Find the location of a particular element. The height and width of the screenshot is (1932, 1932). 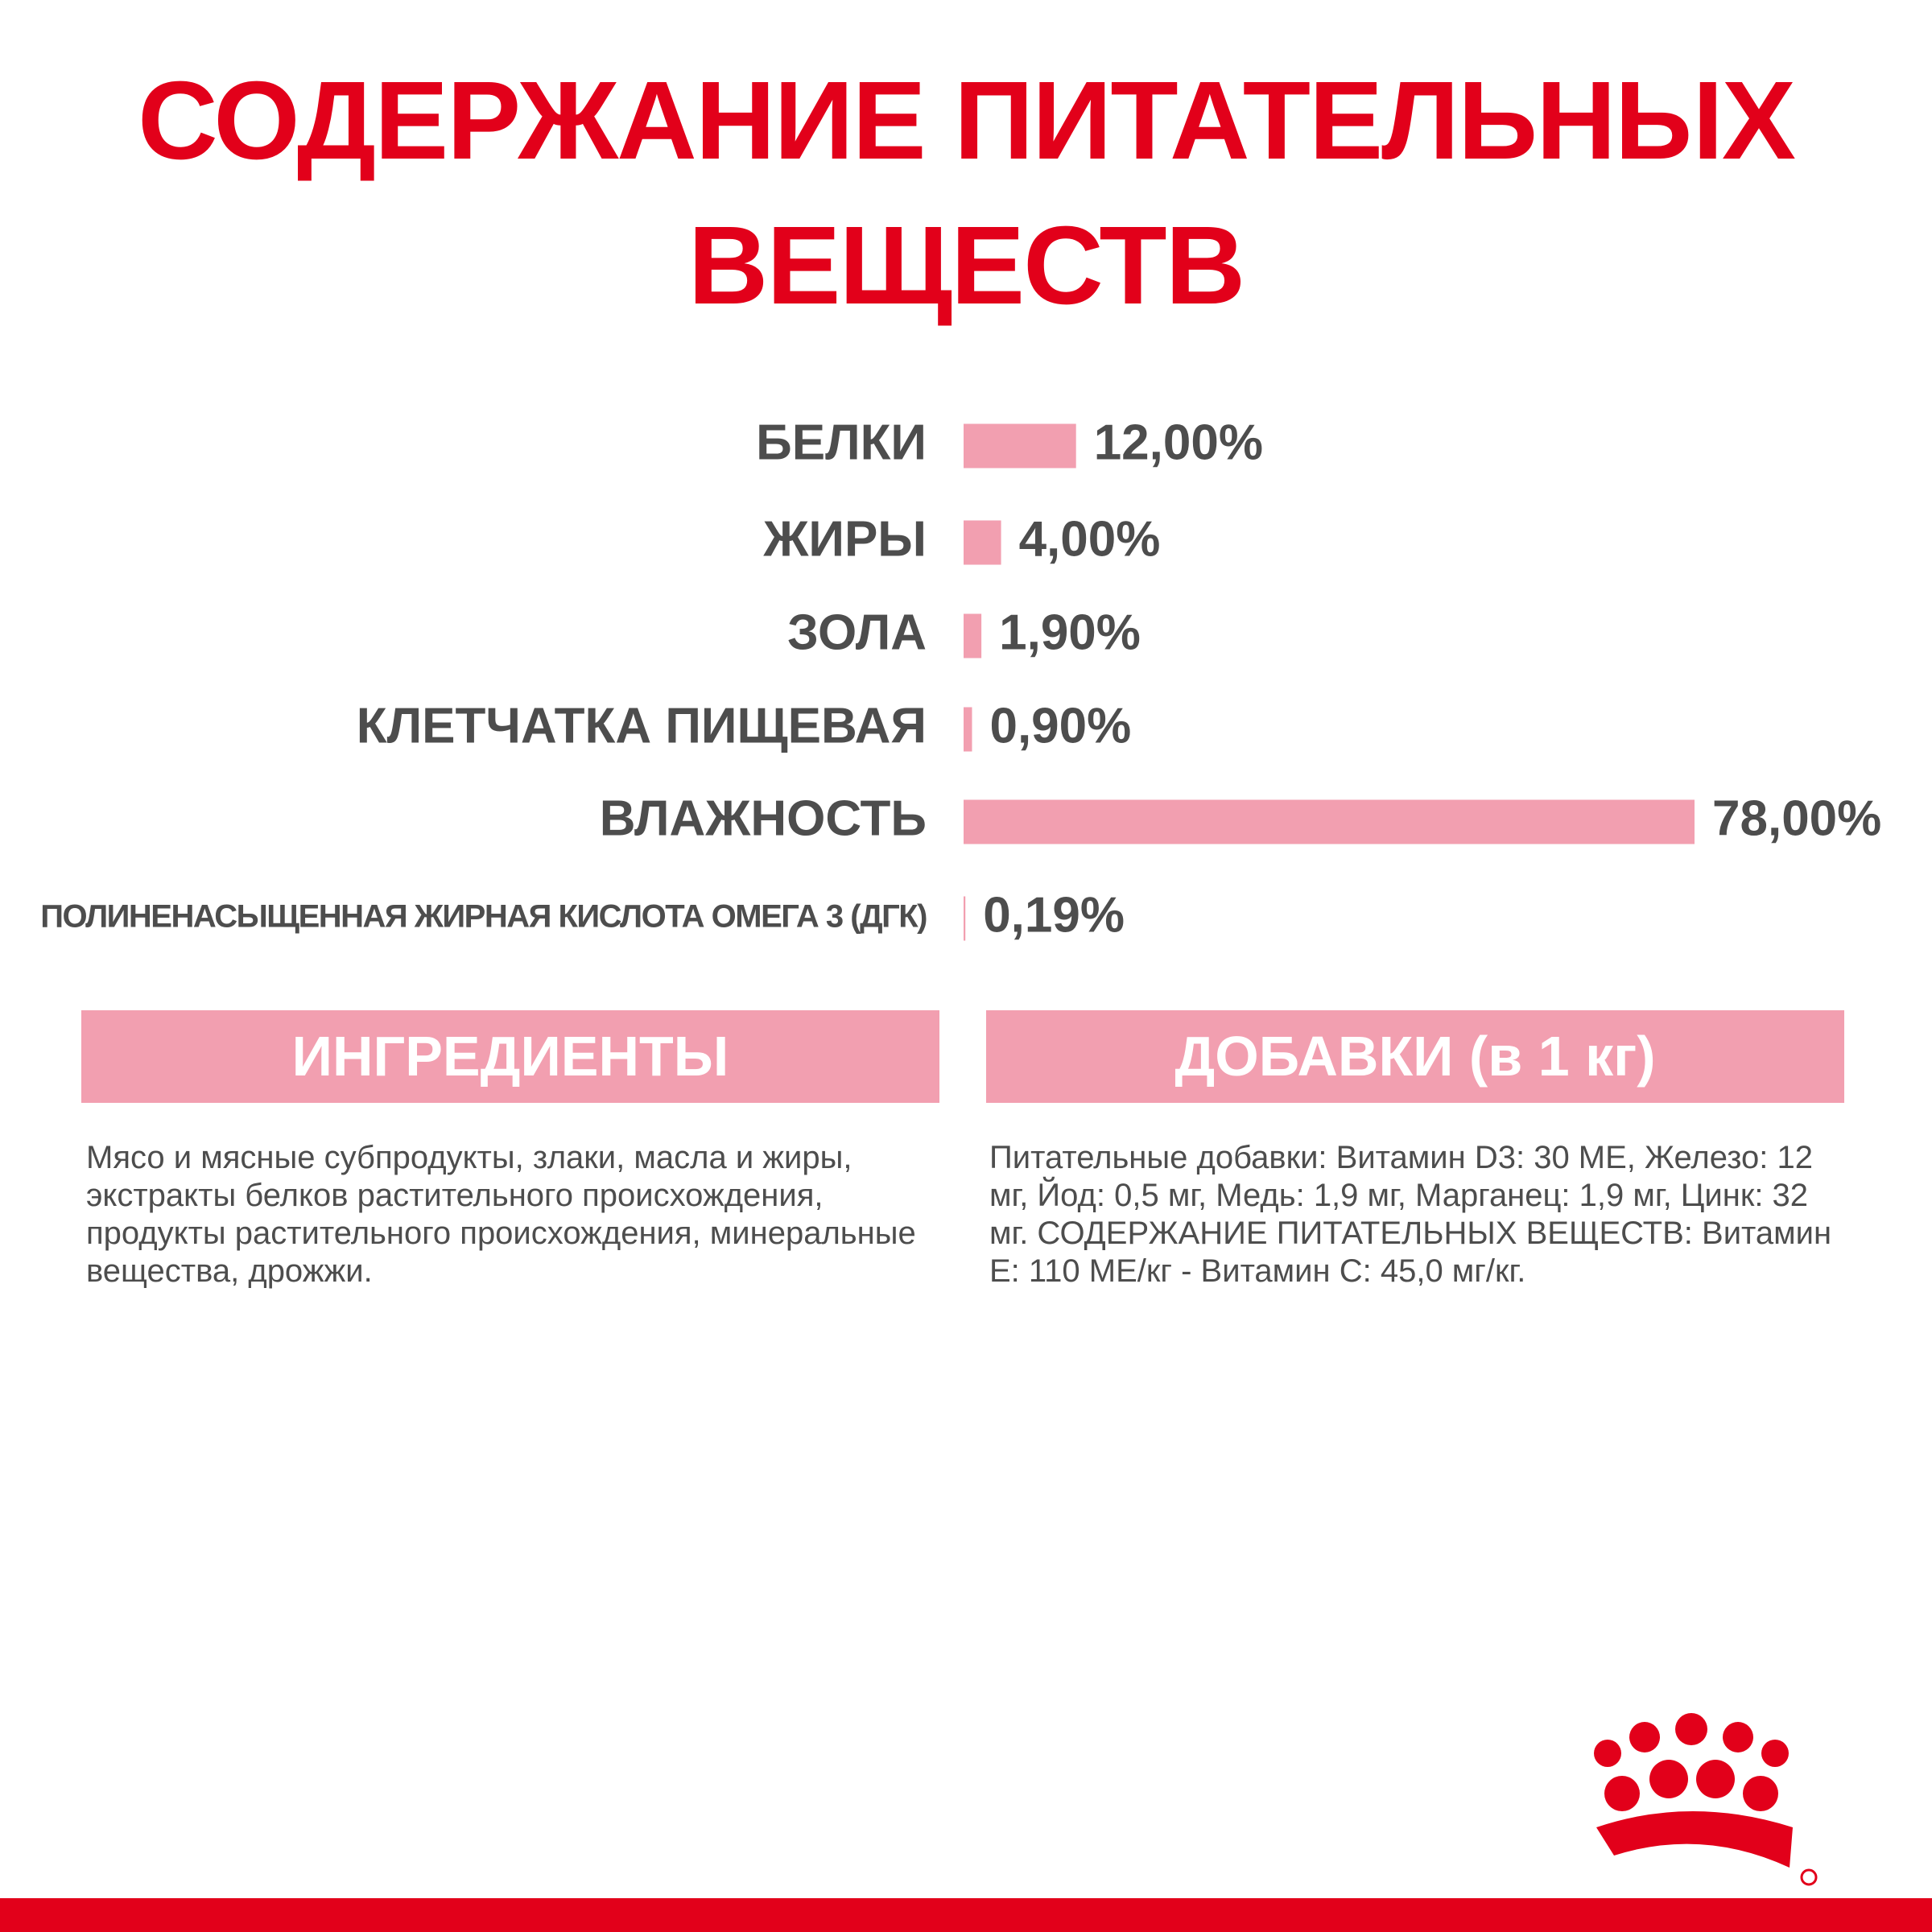

category-label: ЗОЛА is located at coordinates (857, 632).